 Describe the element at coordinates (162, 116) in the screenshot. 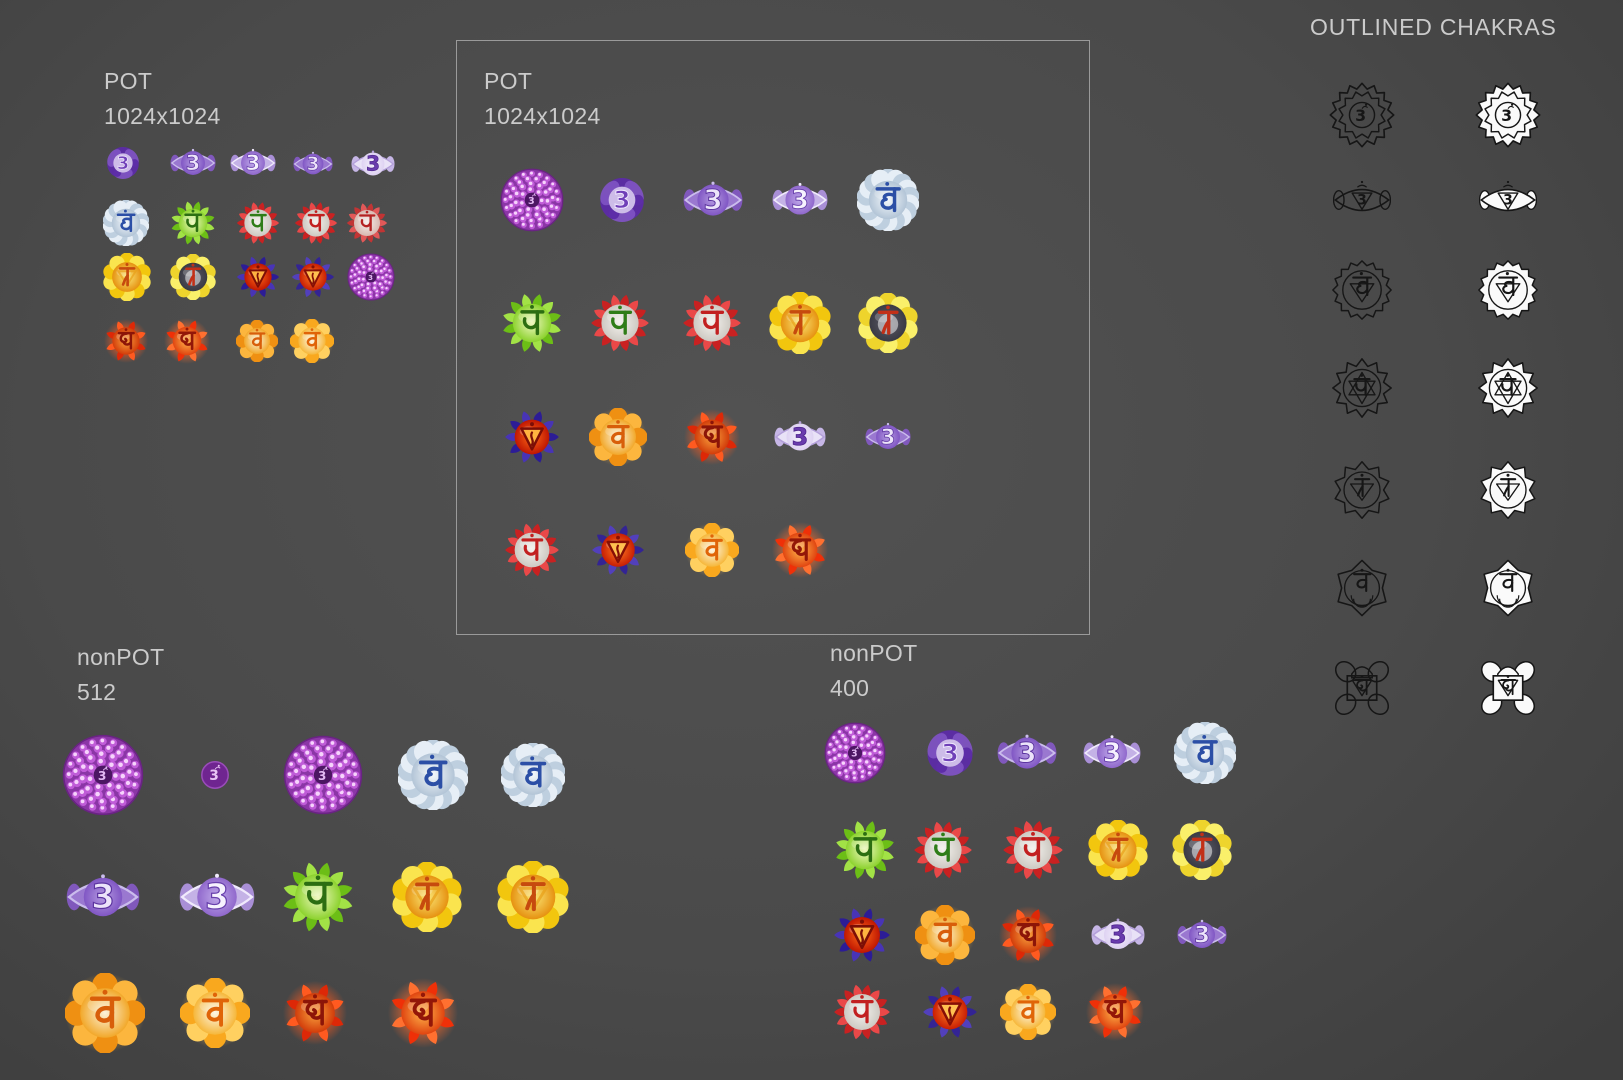

I see `group-size-label: 1024x1024` at that location.